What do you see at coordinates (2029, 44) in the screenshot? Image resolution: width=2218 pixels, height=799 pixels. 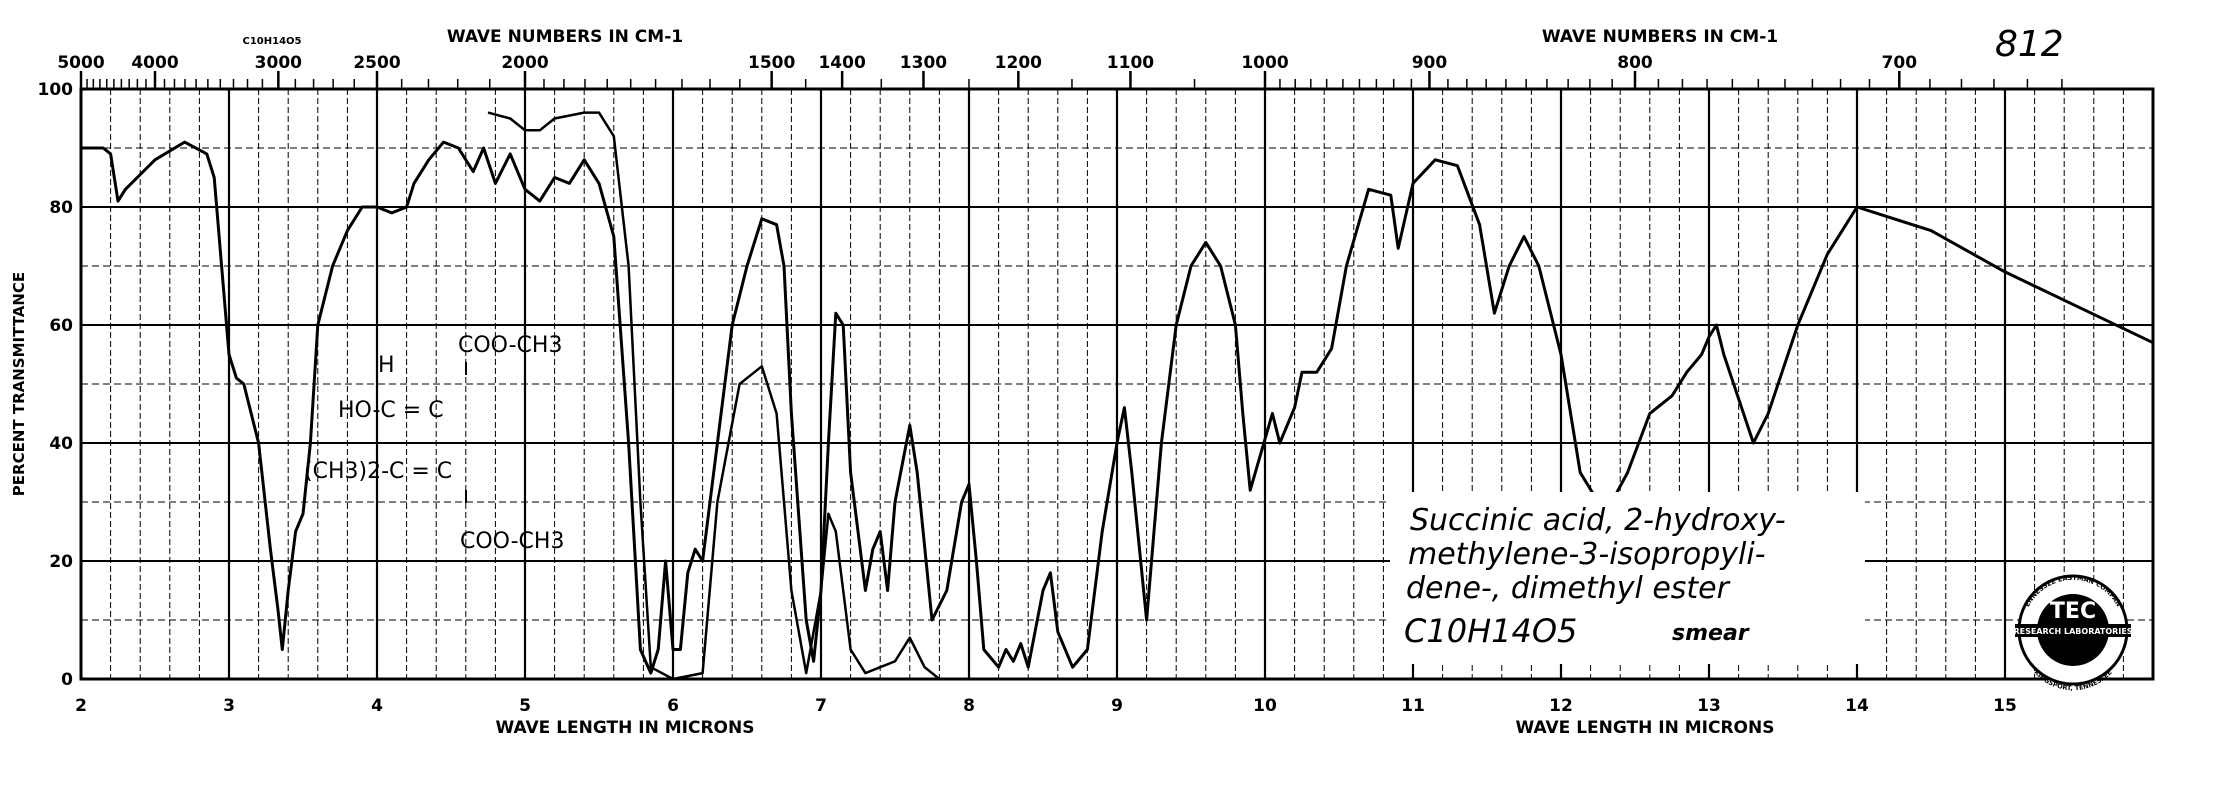 I see `spectrum-number: 812` at bounding box center [2029, 44].